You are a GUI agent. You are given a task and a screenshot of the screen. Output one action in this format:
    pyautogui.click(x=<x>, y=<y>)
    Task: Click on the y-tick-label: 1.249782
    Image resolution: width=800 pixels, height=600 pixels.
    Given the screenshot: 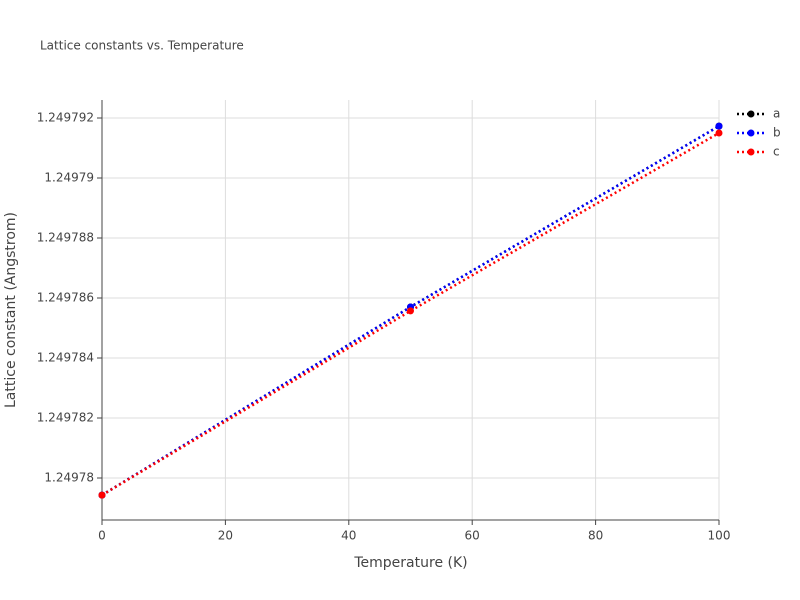 What is the action you would take?
    pyautogui.click(x=65, y=418)
    